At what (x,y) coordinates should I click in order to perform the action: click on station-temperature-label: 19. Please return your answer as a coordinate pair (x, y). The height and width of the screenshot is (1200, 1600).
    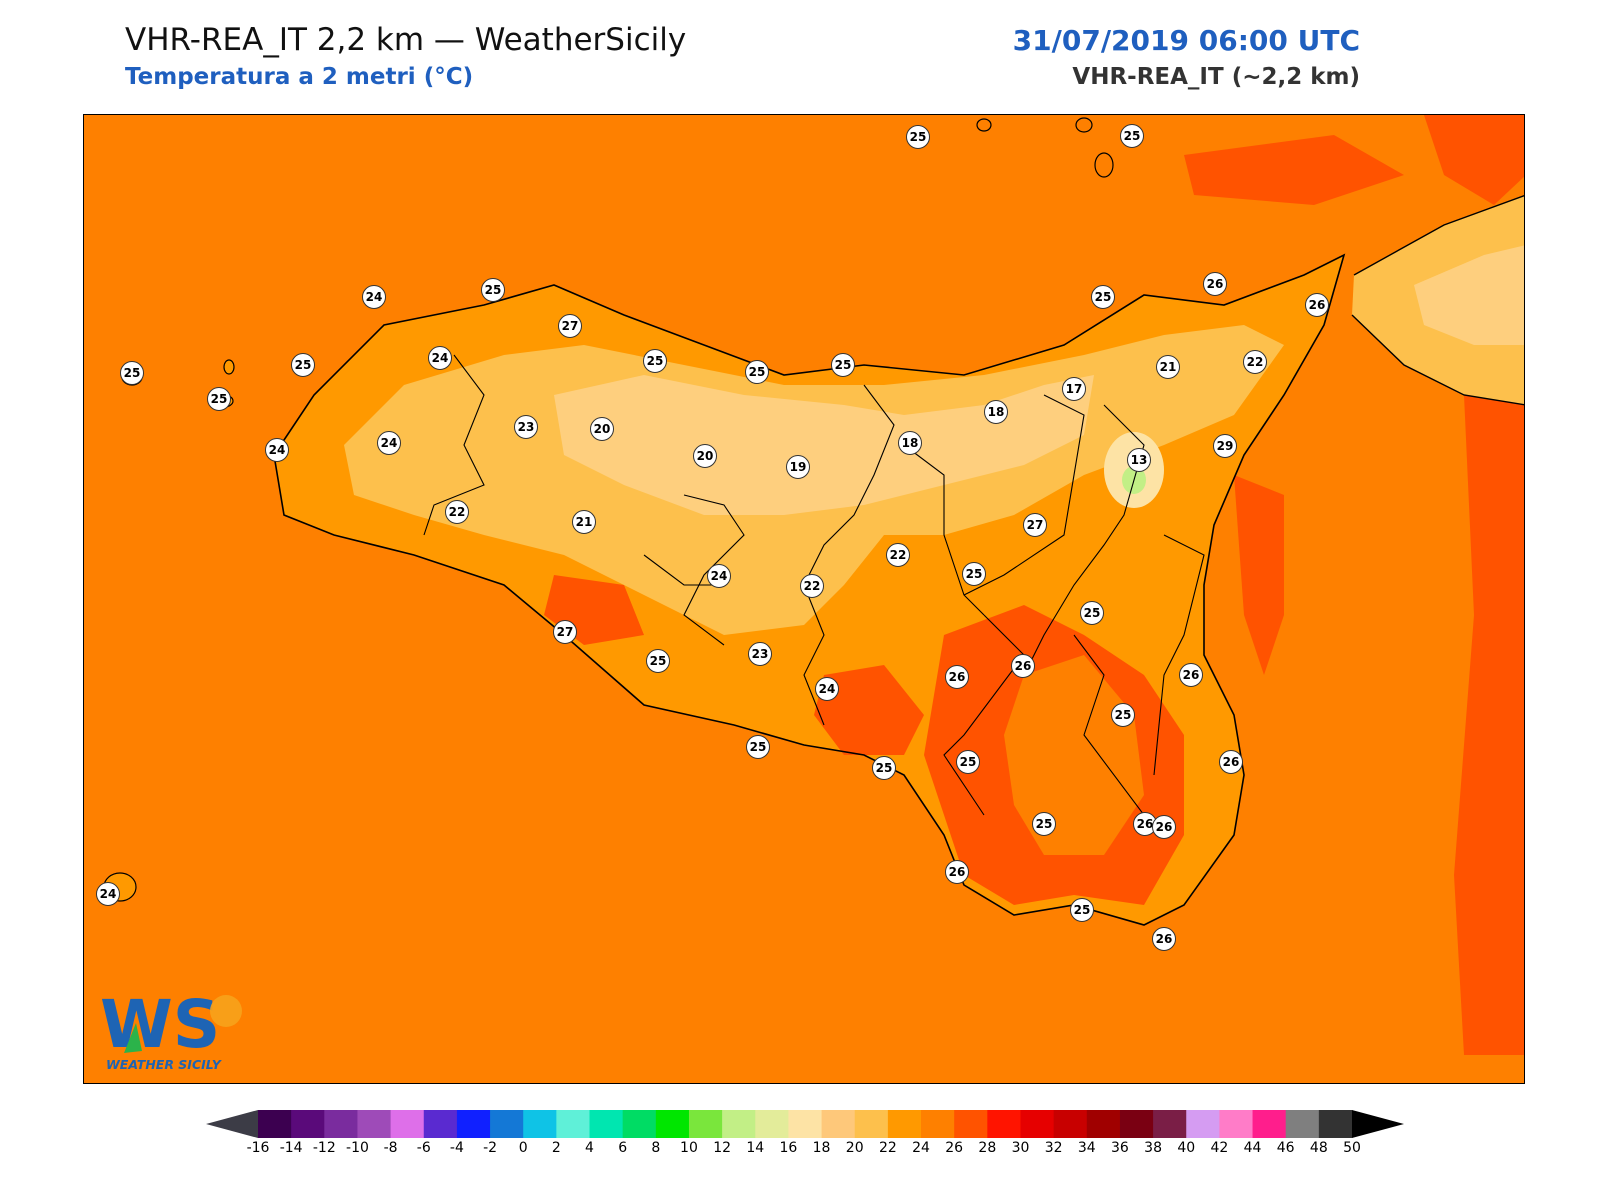
    Looking at the image, I should click on (798, 467).